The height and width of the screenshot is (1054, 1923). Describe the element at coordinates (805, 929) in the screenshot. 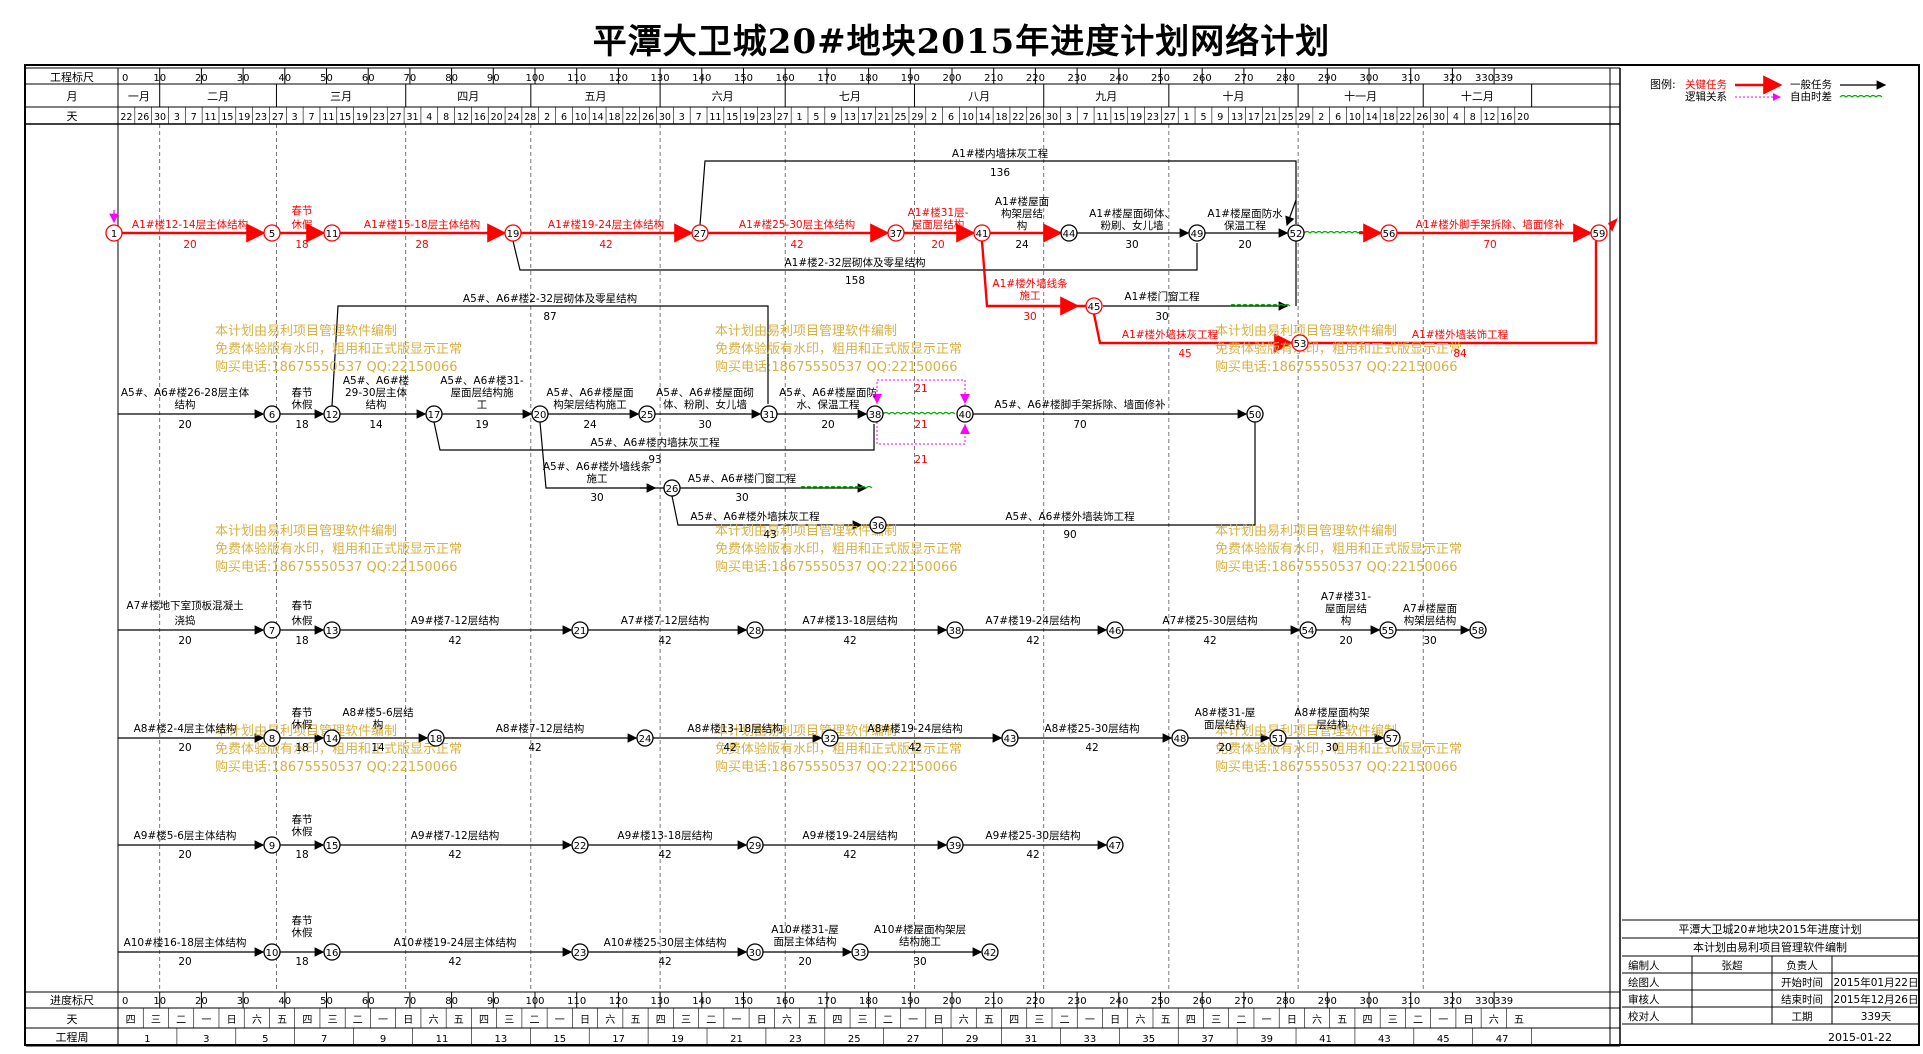

I see `task-label: A10#楼31-屋` at that location.